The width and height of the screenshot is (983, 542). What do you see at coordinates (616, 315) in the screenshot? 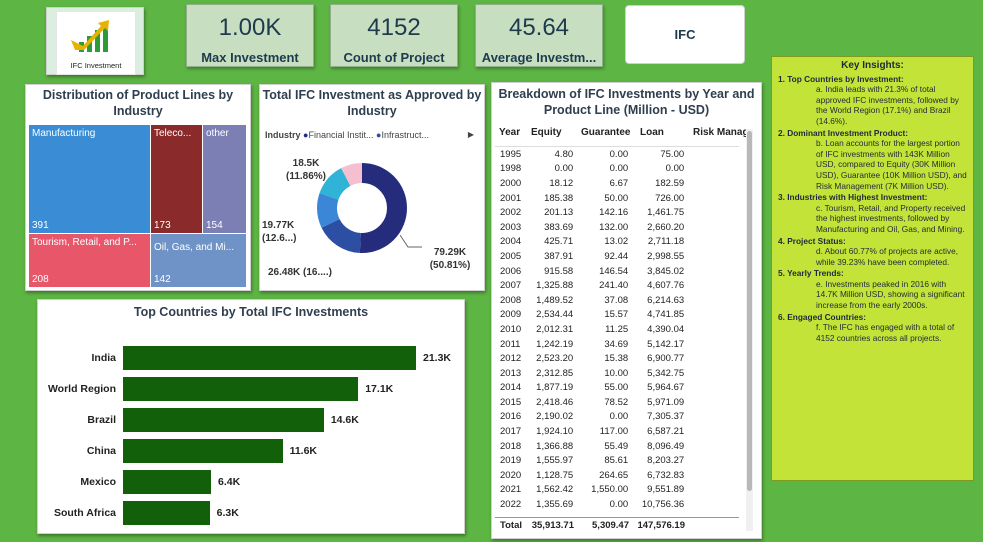
I see `cell-guarantee: 15.57` at bounding box center [616, 315].